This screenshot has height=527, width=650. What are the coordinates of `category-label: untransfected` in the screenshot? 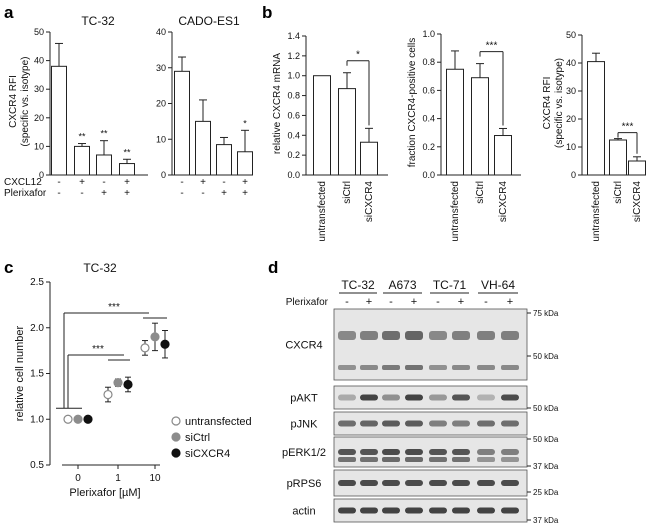 It's located at (596, 211).